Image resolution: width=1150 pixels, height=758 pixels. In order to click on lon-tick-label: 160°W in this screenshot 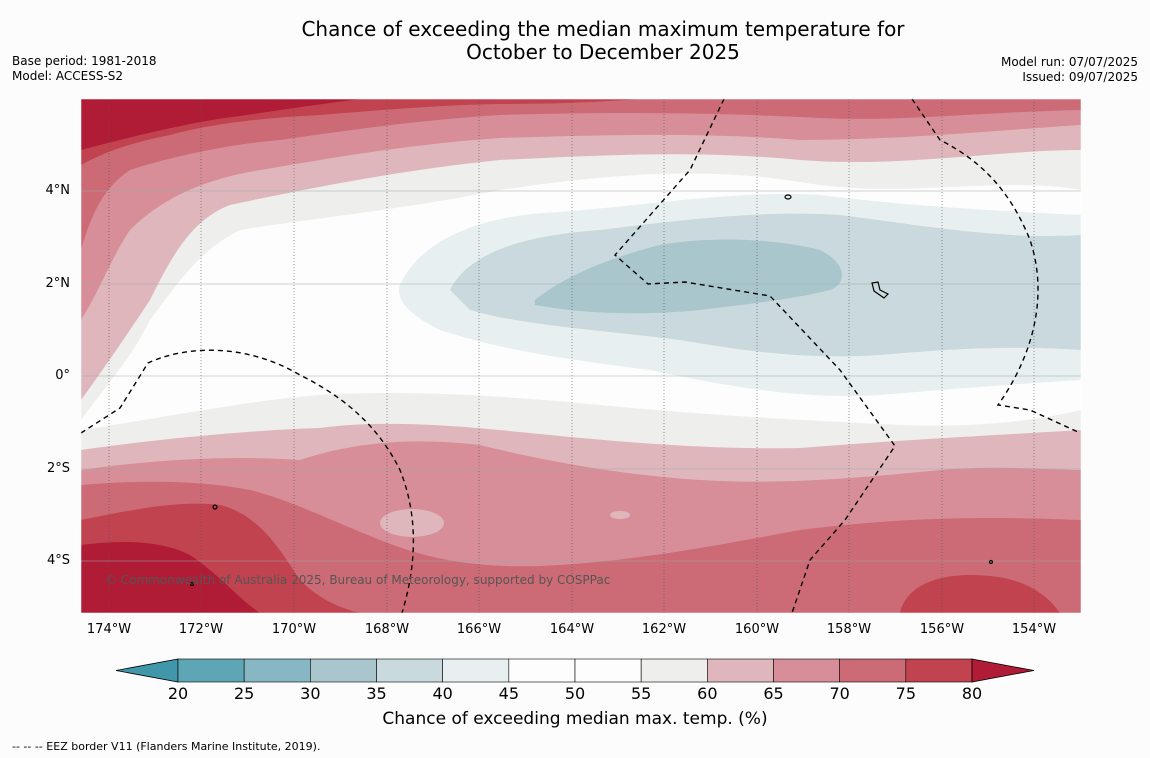, I will do `click(757, 629)`.